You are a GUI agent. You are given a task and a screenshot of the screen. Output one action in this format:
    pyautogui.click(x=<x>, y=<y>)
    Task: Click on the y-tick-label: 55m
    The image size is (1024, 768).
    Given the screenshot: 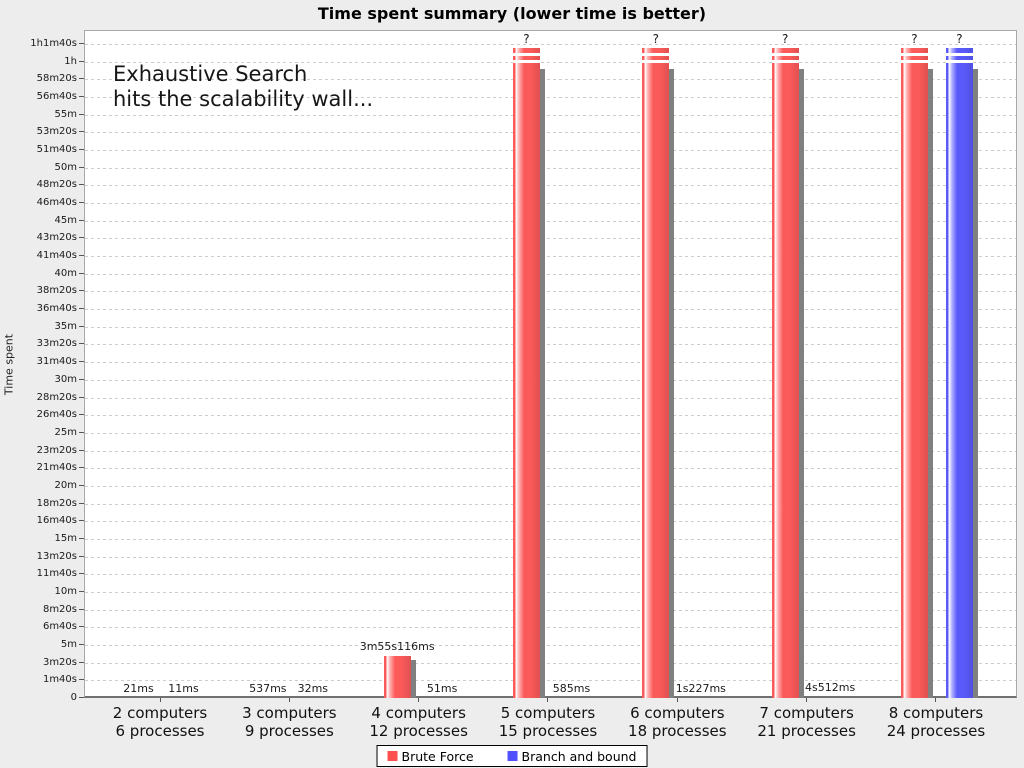 What is the action you would take?
    pyautogui.click(x=65, y=114)
    